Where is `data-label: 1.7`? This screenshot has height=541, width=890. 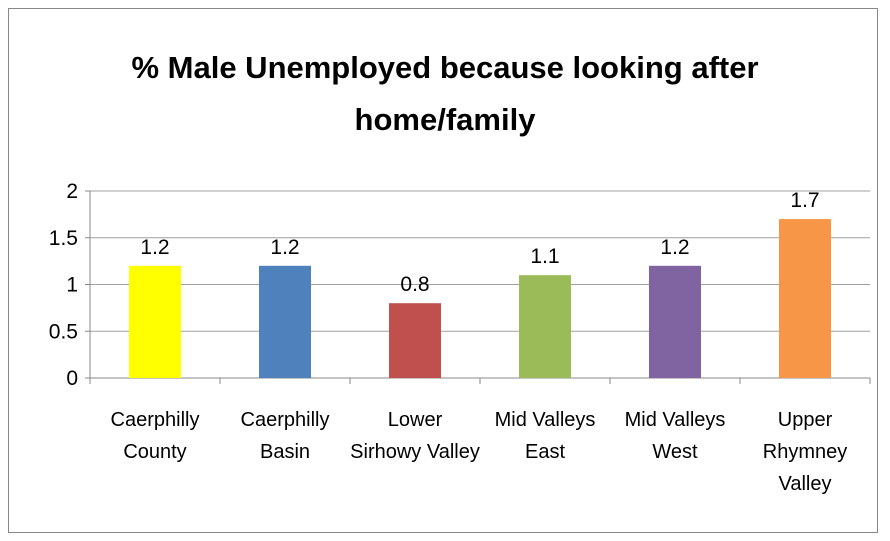
data-label: 1.7 is located at coordinates (804, 200).